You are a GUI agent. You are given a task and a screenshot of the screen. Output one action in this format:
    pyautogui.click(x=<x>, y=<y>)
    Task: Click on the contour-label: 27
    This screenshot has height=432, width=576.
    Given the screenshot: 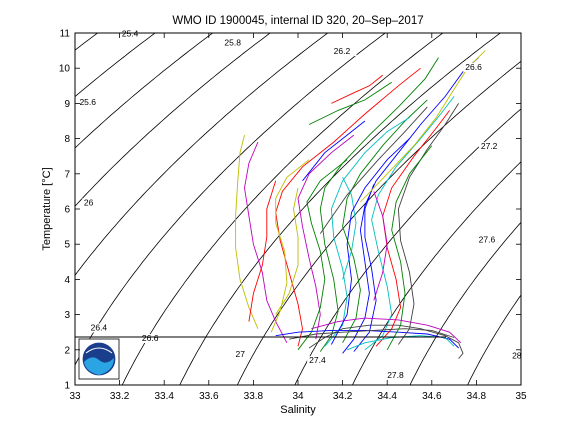 What is the action you would take?
    pyautogui.click(x=241, y=354)
    